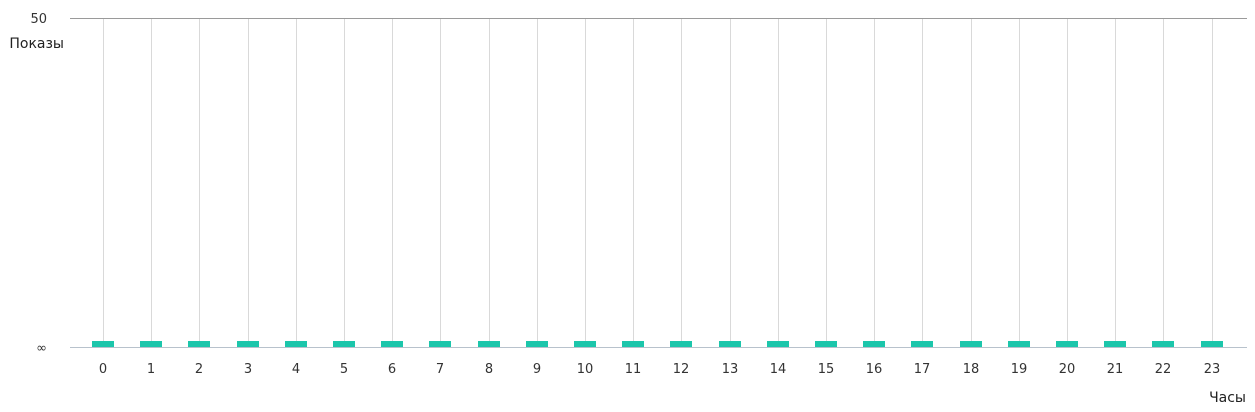 The height and width of the screenshot is (412, 1255). I want to click on x-tick-label: 22, so click(1163, 369).